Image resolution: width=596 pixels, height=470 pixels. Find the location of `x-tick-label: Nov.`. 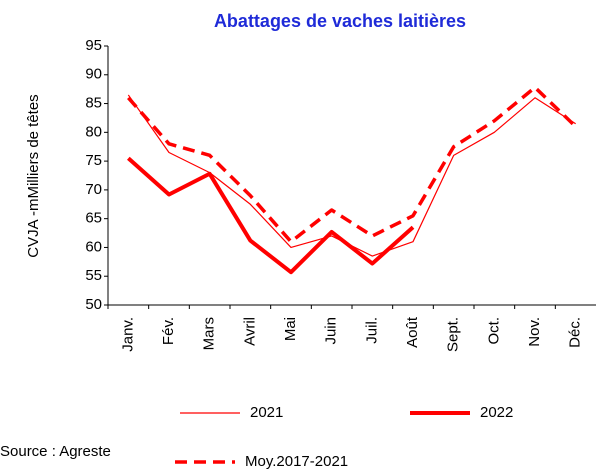

x-tick-label: Nov. is located at coordinates (534, 332).